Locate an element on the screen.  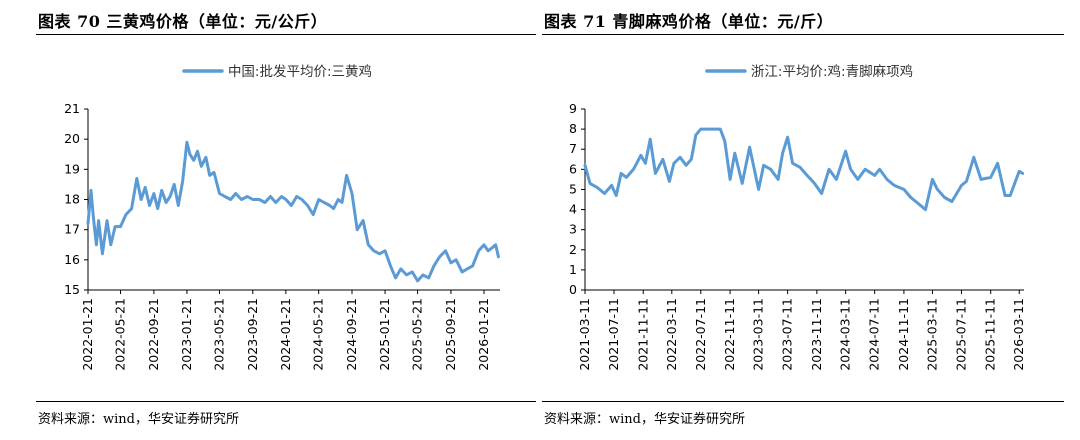
x-tick-label: 2022-07-11 is located at coordinates (700, 334).